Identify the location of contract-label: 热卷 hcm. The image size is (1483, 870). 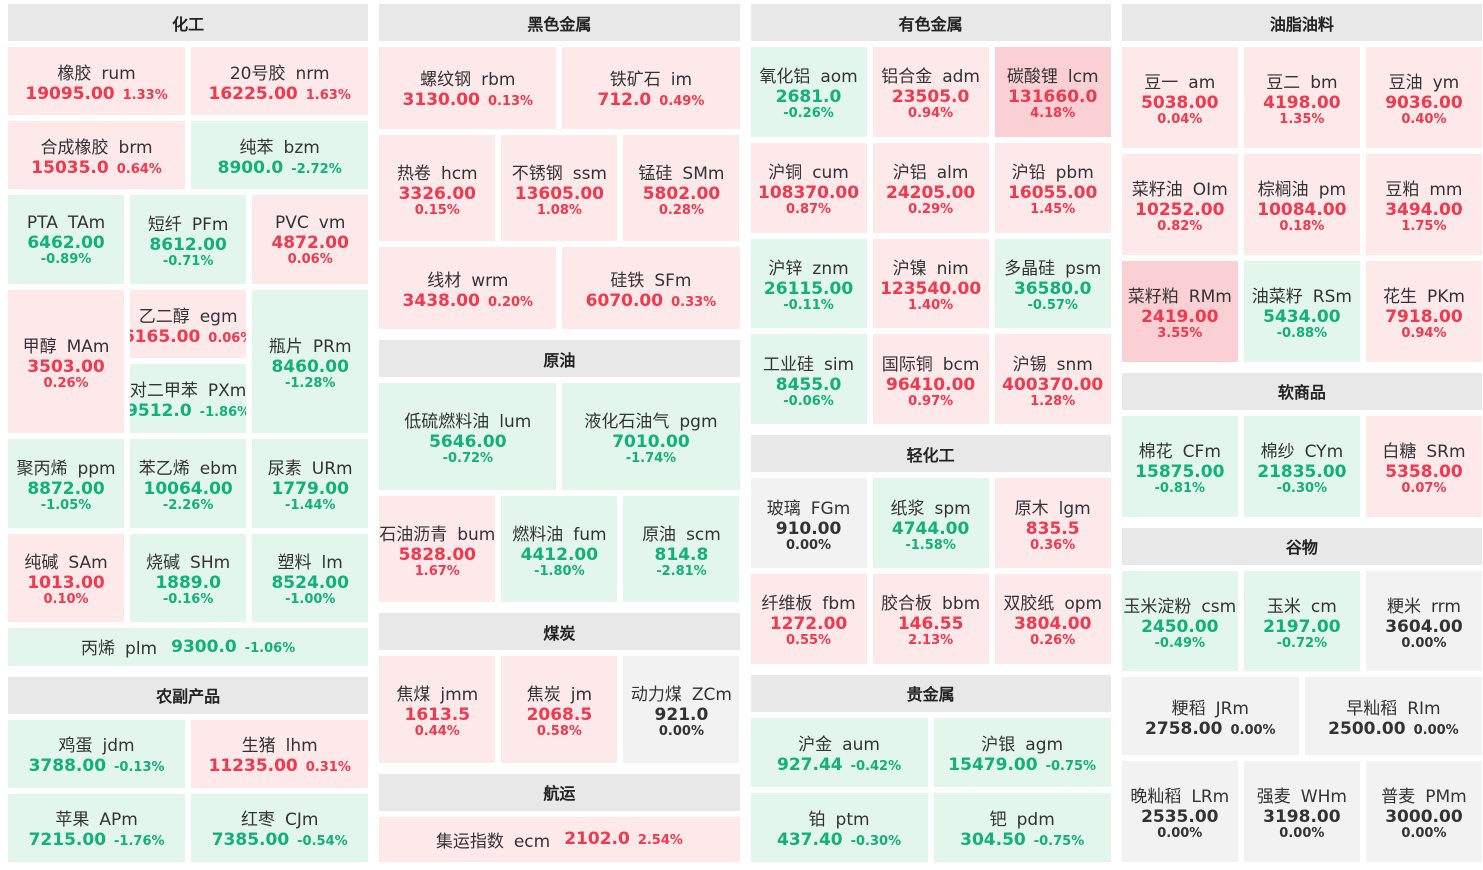
(437, 171).